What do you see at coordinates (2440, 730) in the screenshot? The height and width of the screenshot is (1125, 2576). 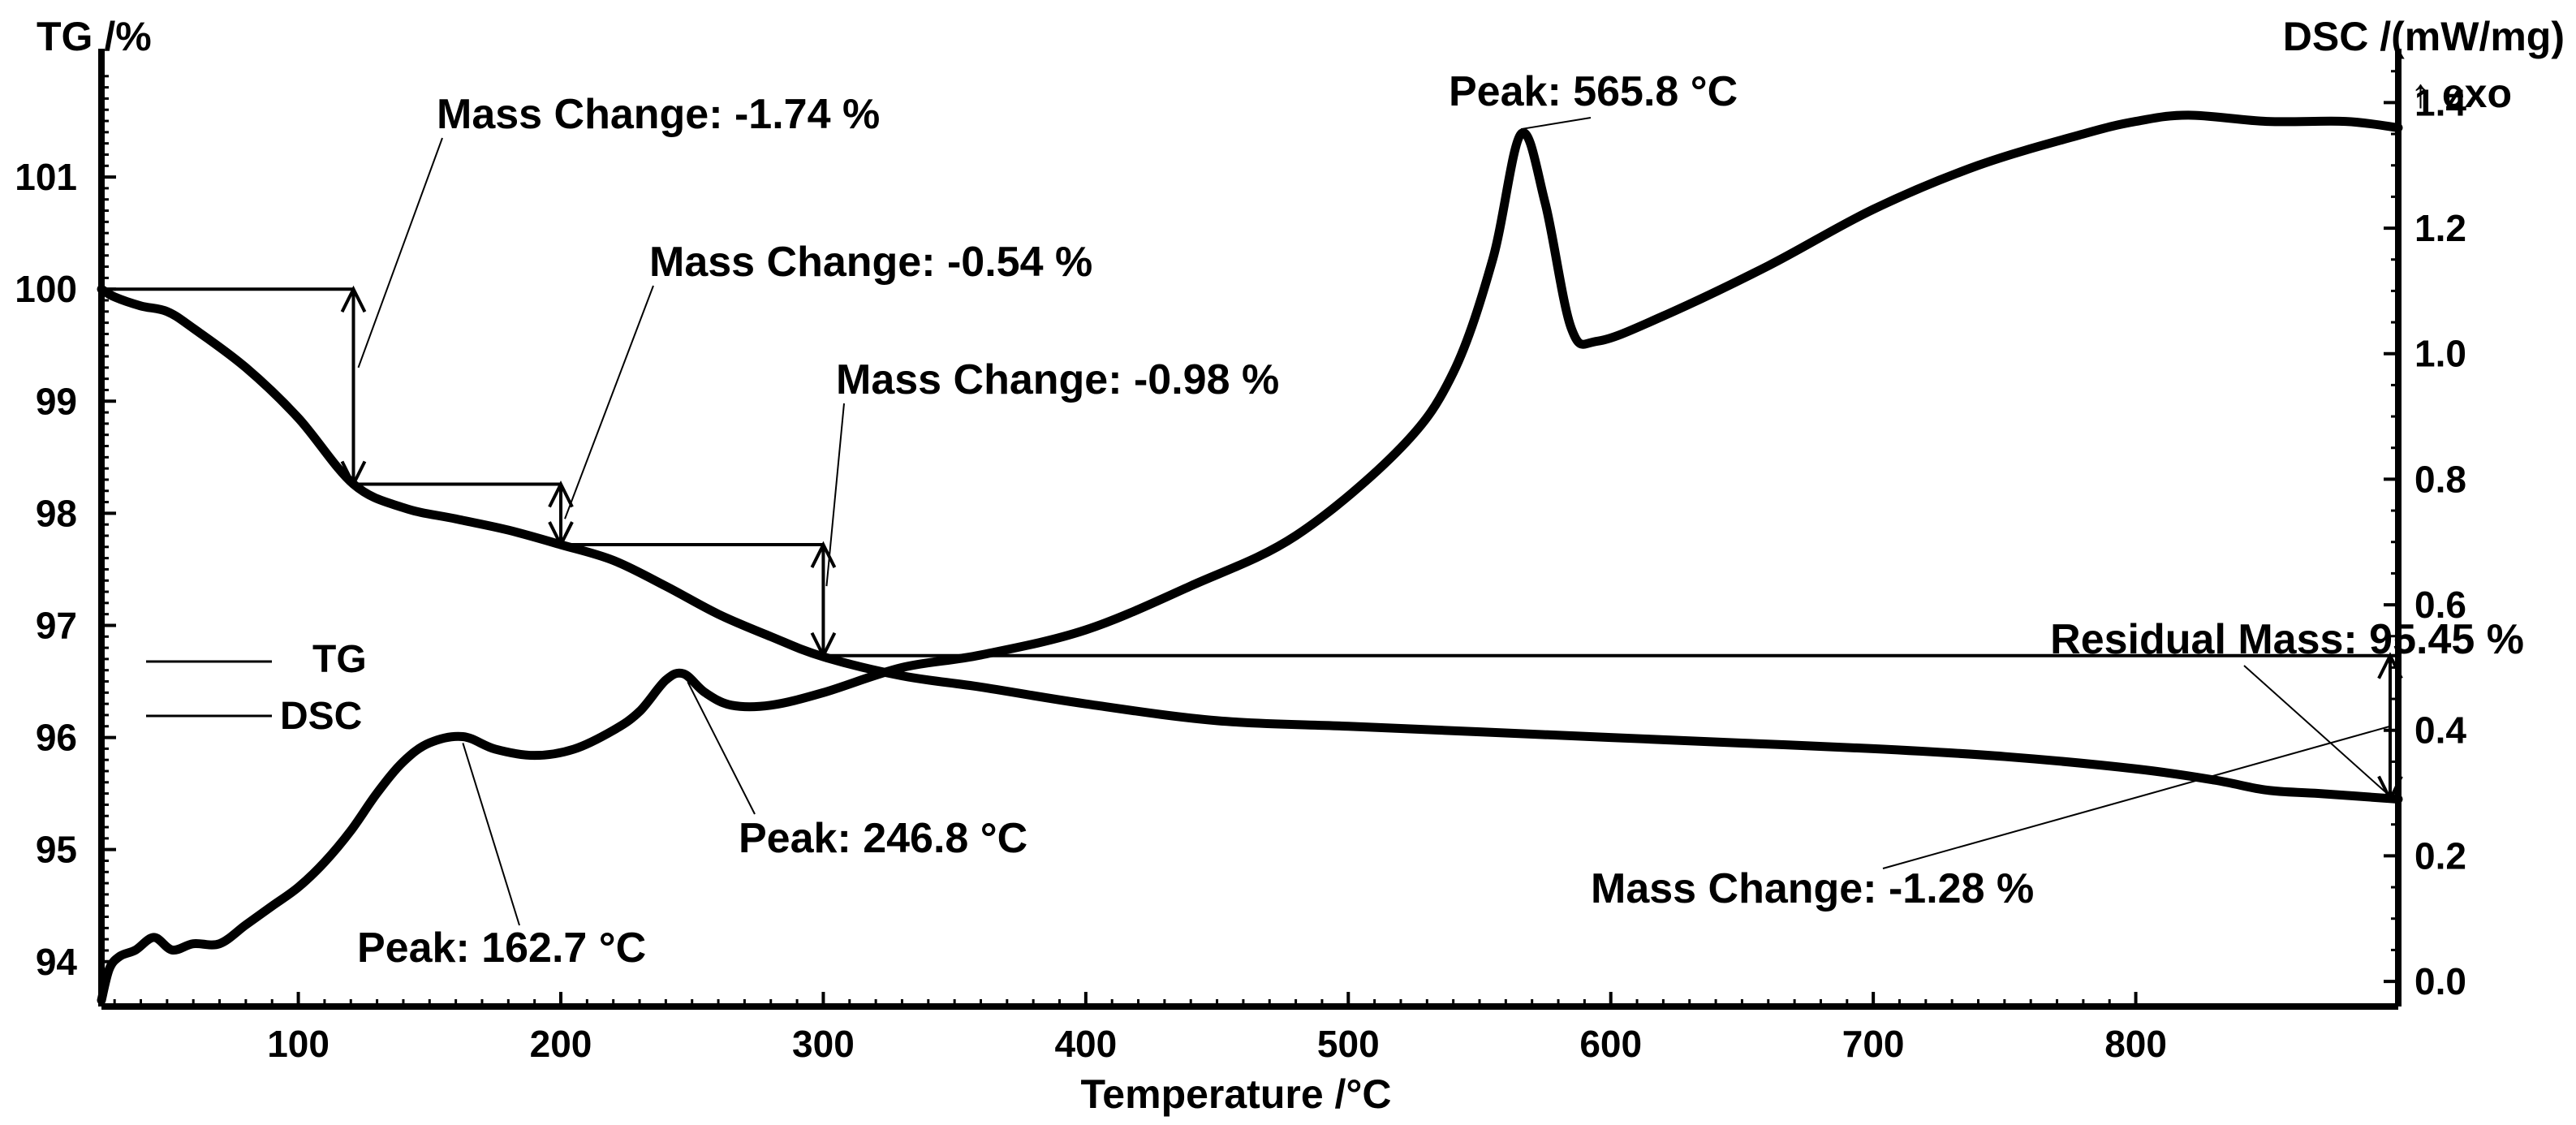 I see `y-right-tick-label: 0.4` at bounding box center [2440, 730].